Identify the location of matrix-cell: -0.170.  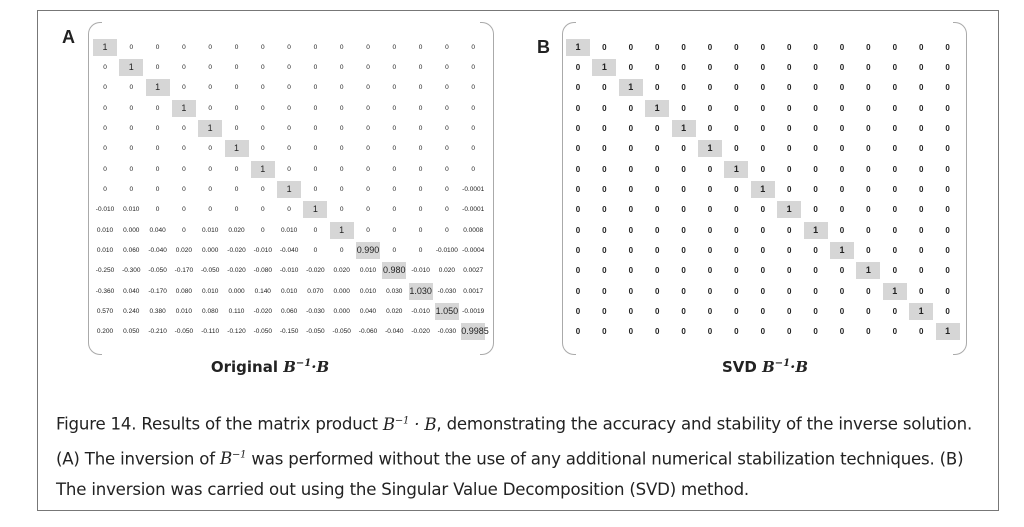
(184, 271).